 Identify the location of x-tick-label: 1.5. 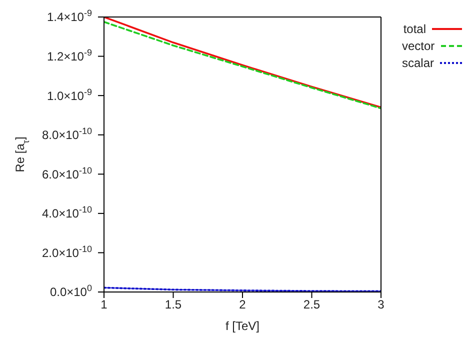
(173, 305).